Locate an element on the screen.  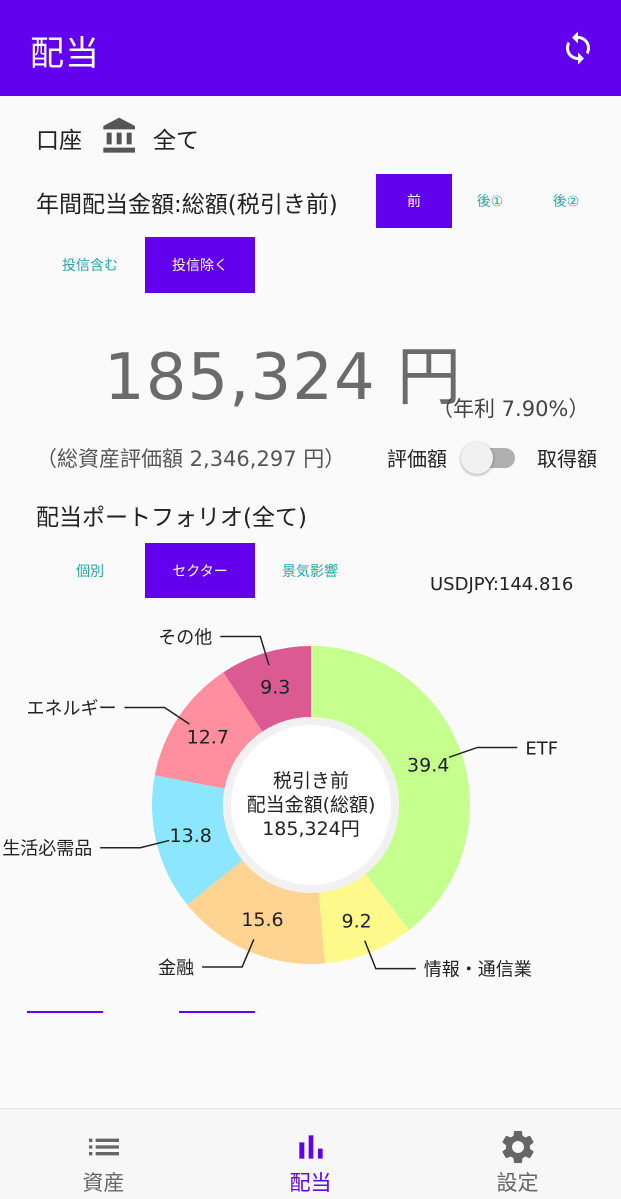
exclude-funds-button: 投信除く is located at coordinates (200, 265).